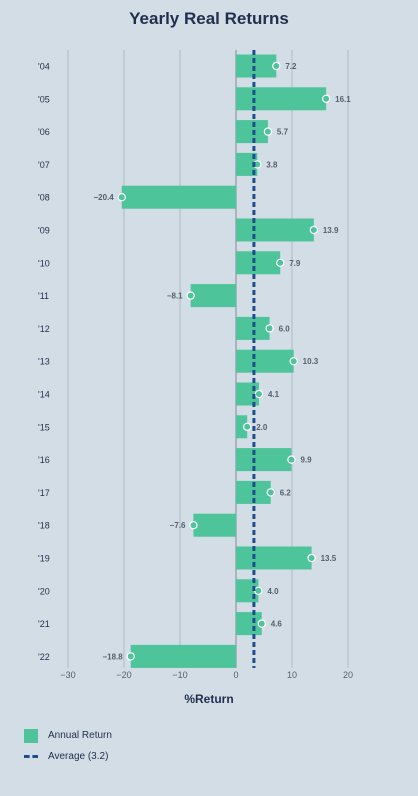 The height and width of the screenshot is (796, 418). Describe the element at coordinates (44, 231) in the screenshot. I see `y-tick-label: '09` at that location.